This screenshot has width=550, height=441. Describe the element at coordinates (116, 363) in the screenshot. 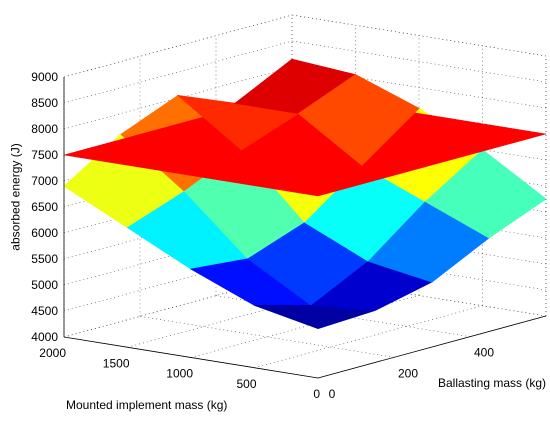

I see `y-tick-label: 1500` at that location.